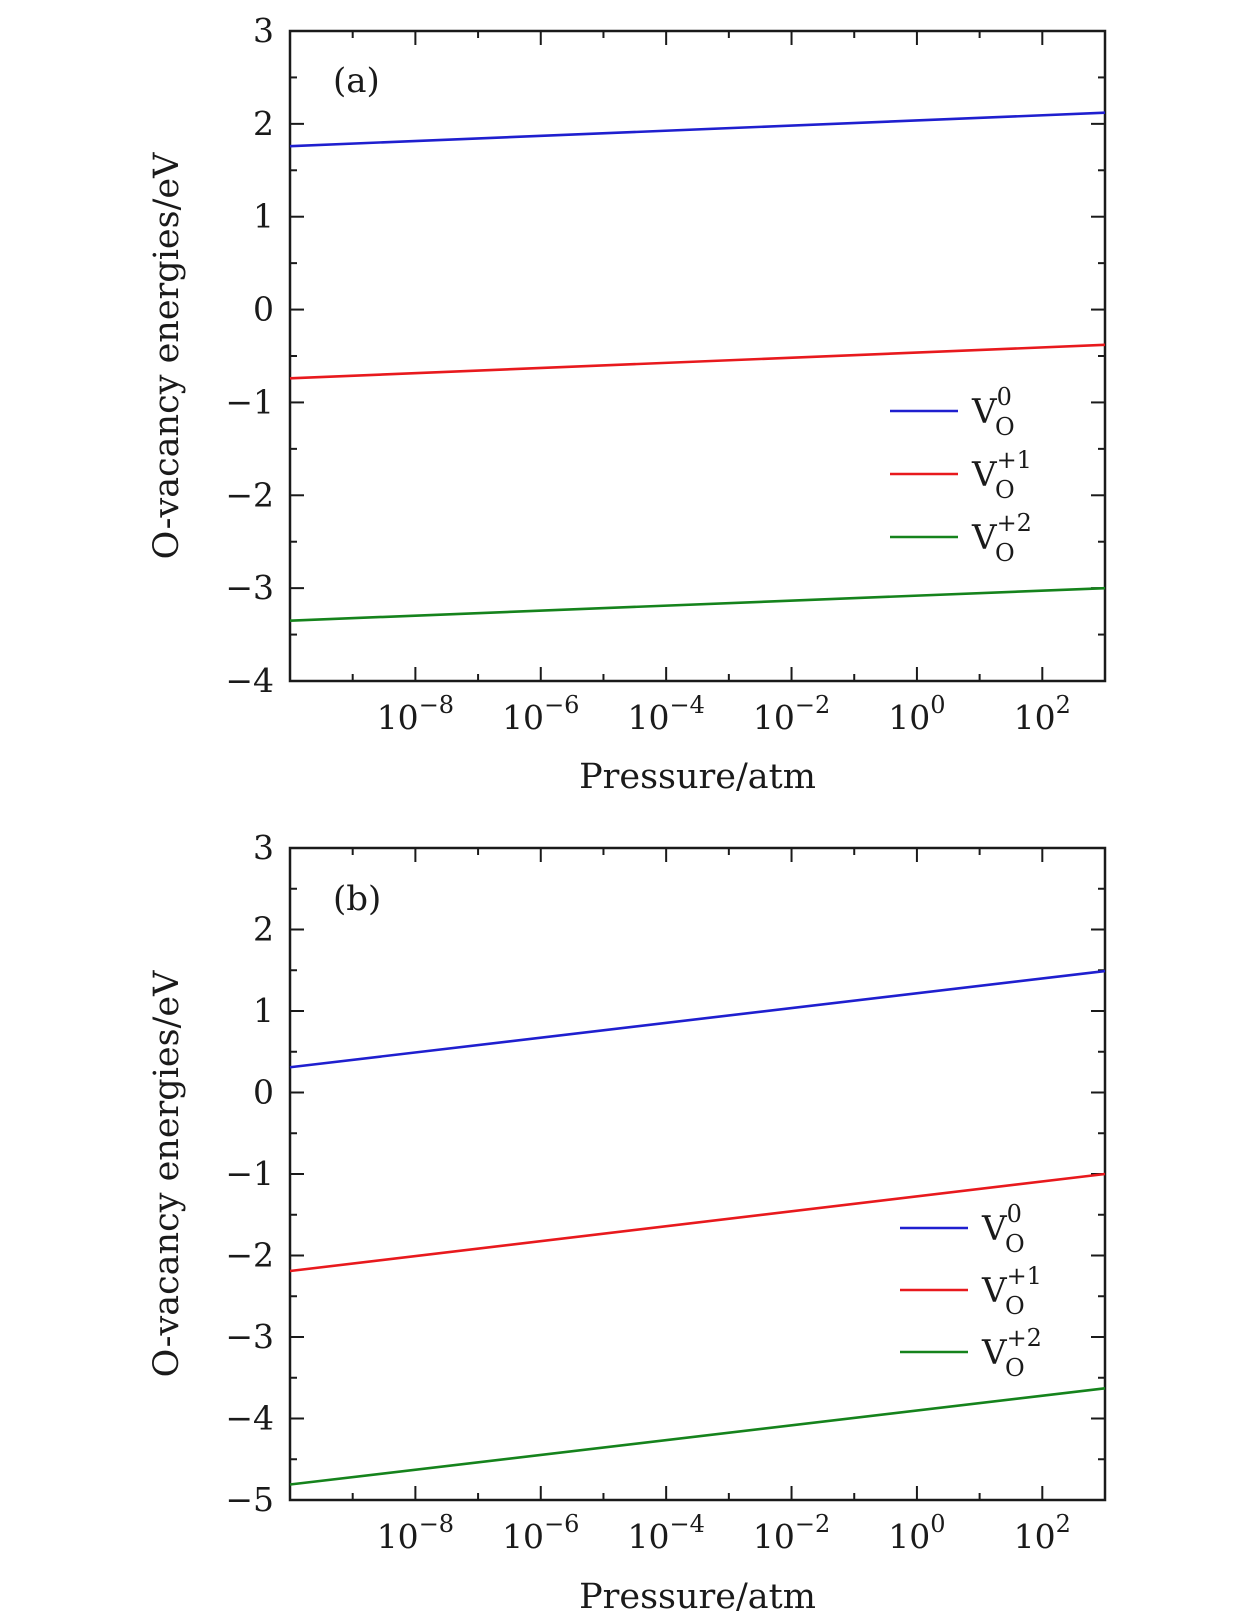 The height and width of the screenshot is (1622, 1260). I want to click on panel-label: (a), so click(356, 81).